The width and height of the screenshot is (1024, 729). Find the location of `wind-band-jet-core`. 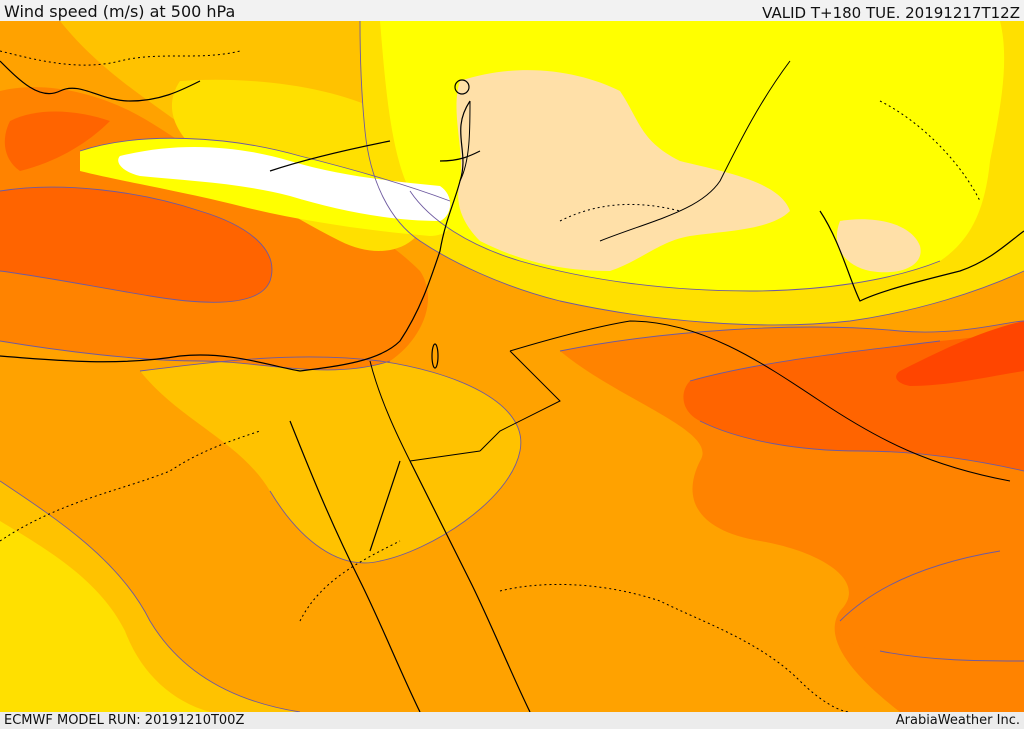

wind-band-jet-core is located at coordinates (284, 183).